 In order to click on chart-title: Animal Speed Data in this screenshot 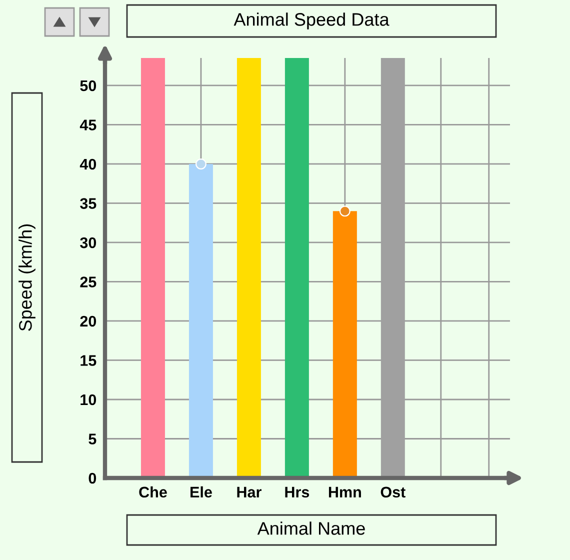, I will do `click(312, 21)`.